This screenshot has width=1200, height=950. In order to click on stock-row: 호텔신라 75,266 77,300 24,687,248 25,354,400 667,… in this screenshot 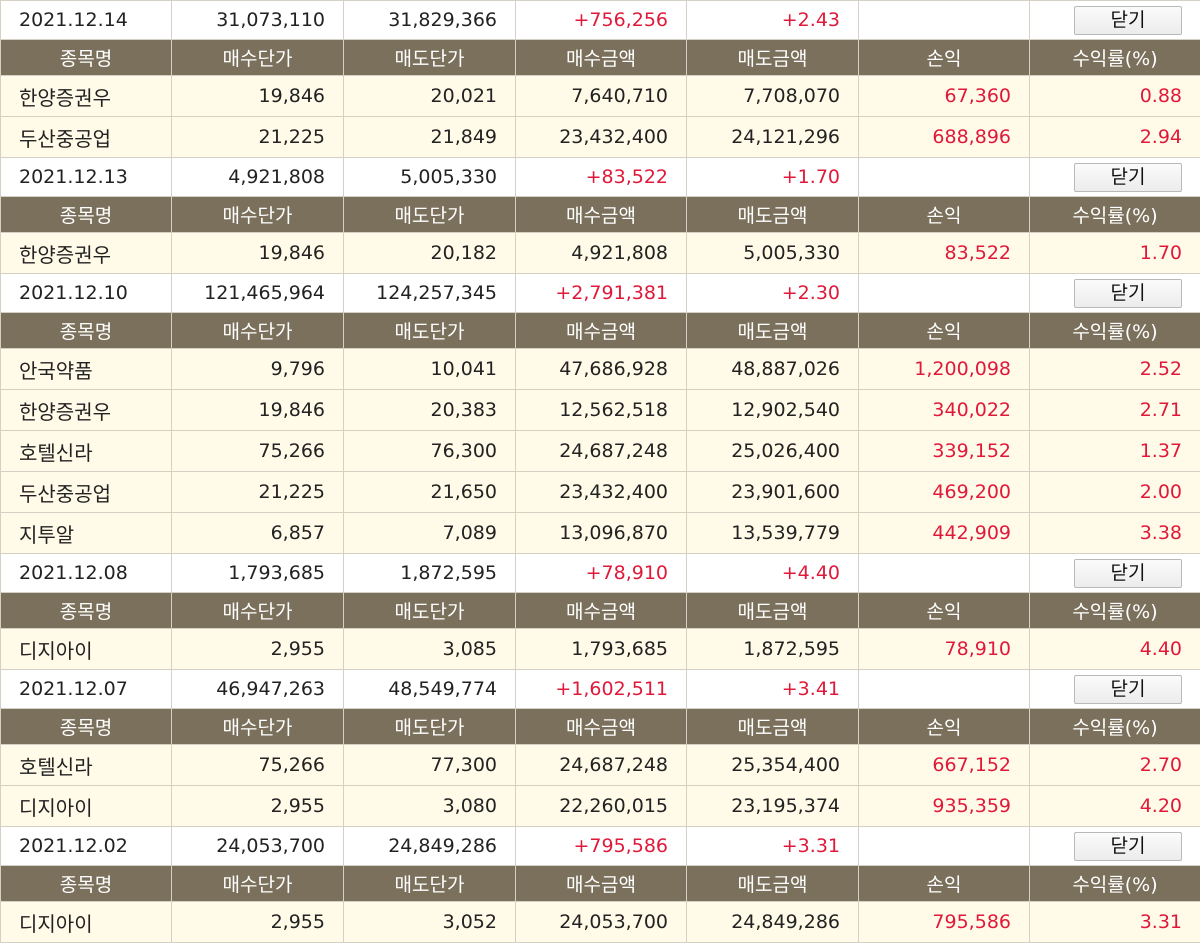, I will do `click(600, 765)`.